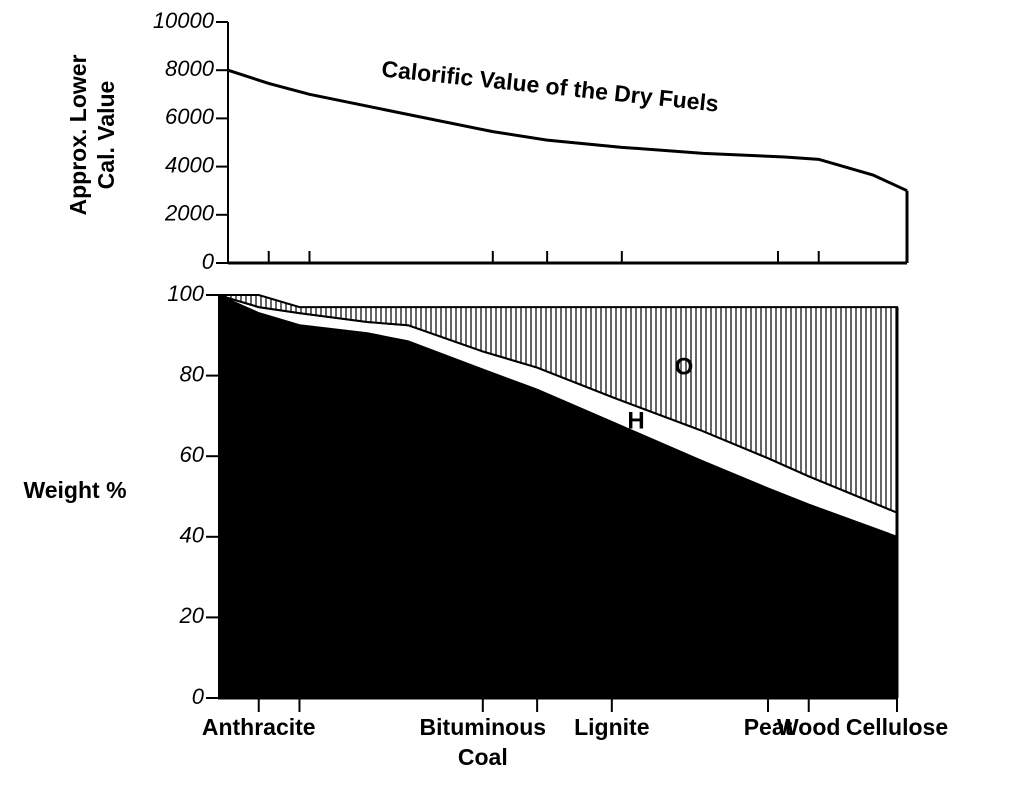  I want to click on x-tick-label: Peat, so click(768, 727).